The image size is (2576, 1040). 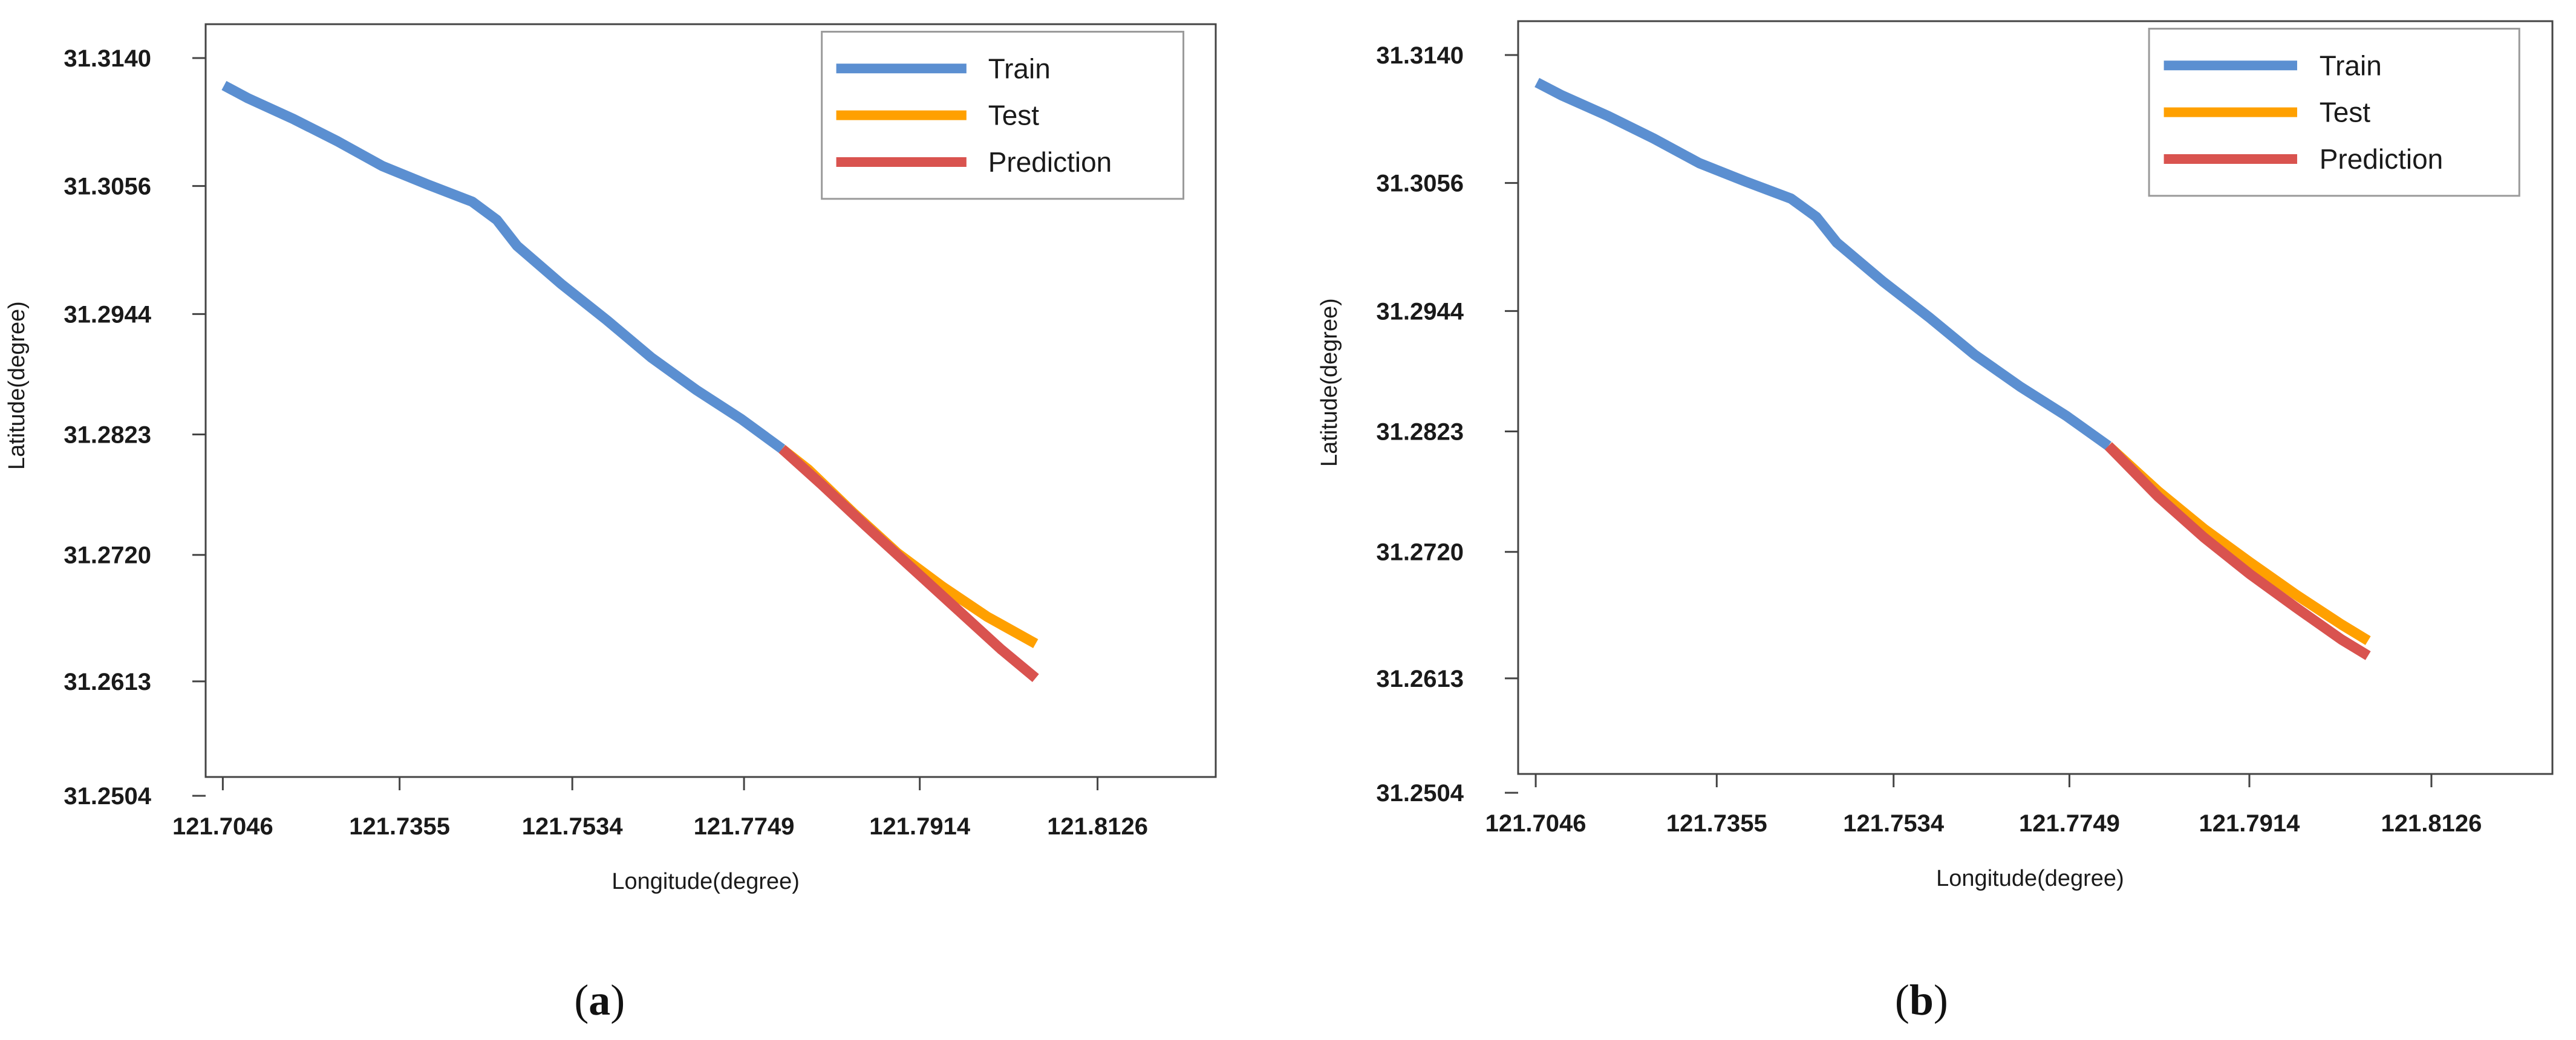 I want to click on panel-label: (a), so click(x=599, y=1000).